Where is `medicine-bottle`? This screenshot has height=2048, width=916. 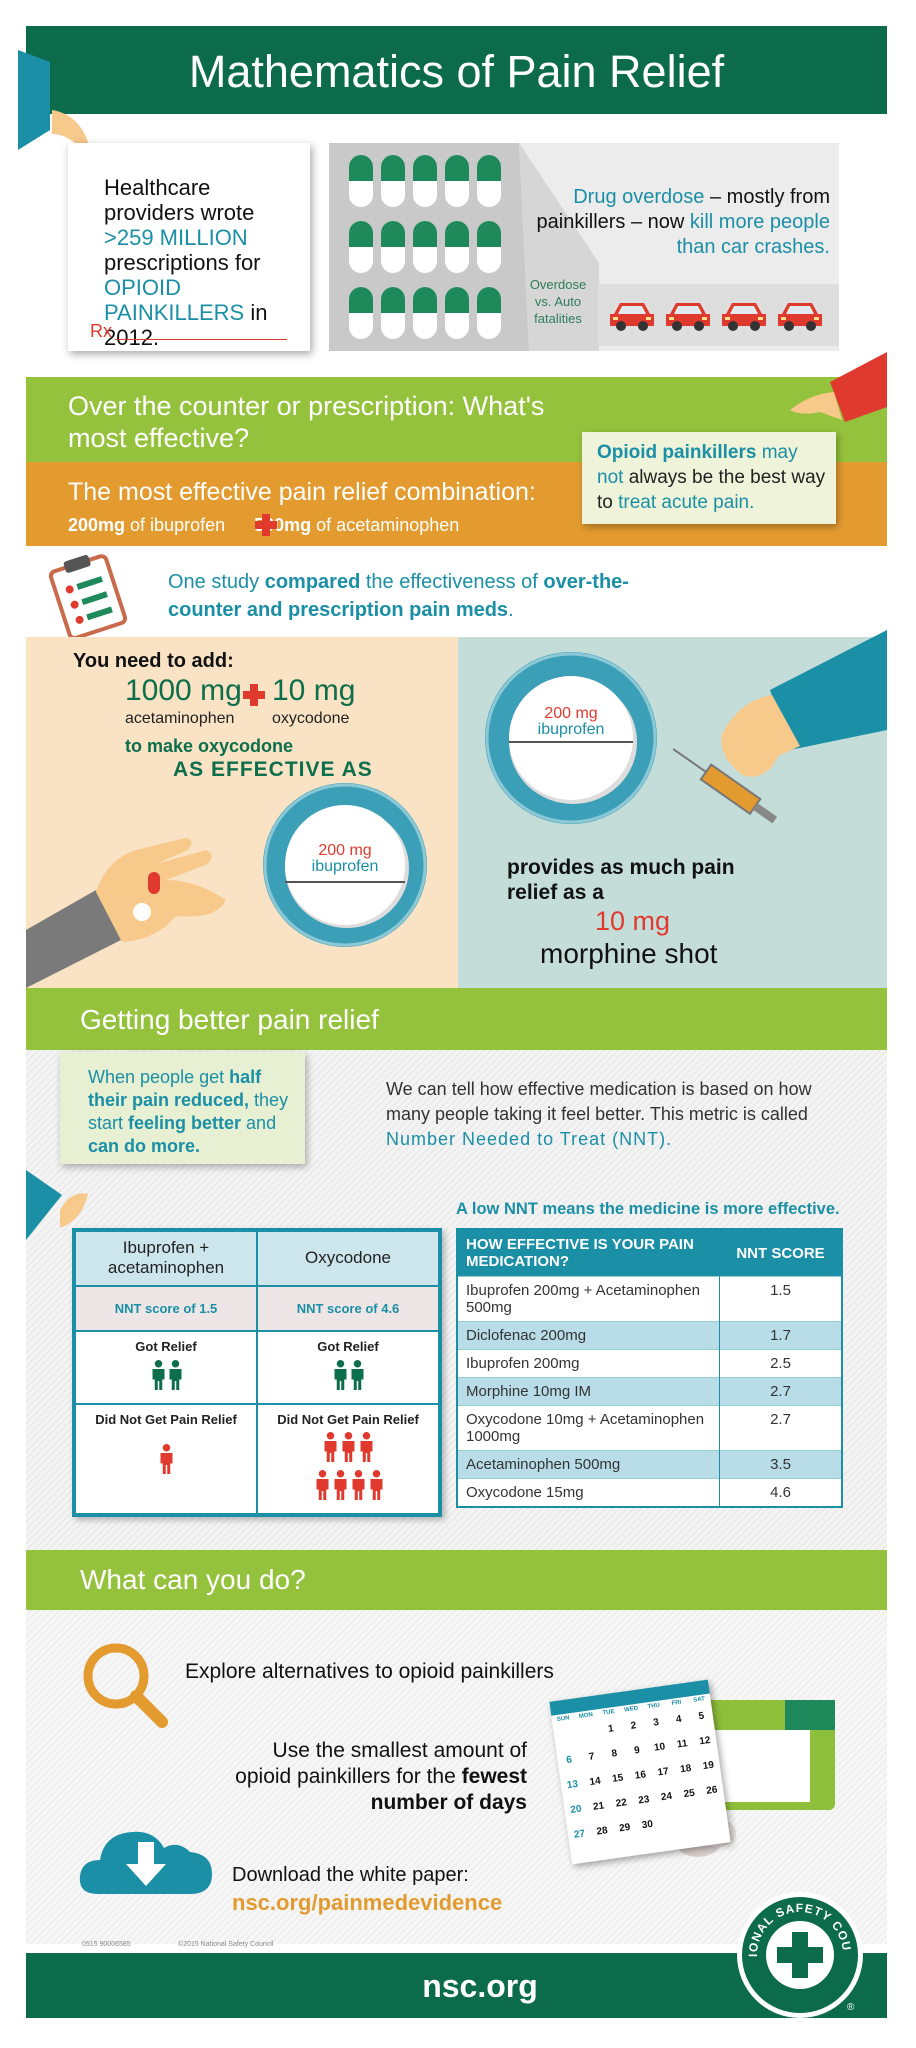 medicine-bottle is located at coordinates (762, 1755).